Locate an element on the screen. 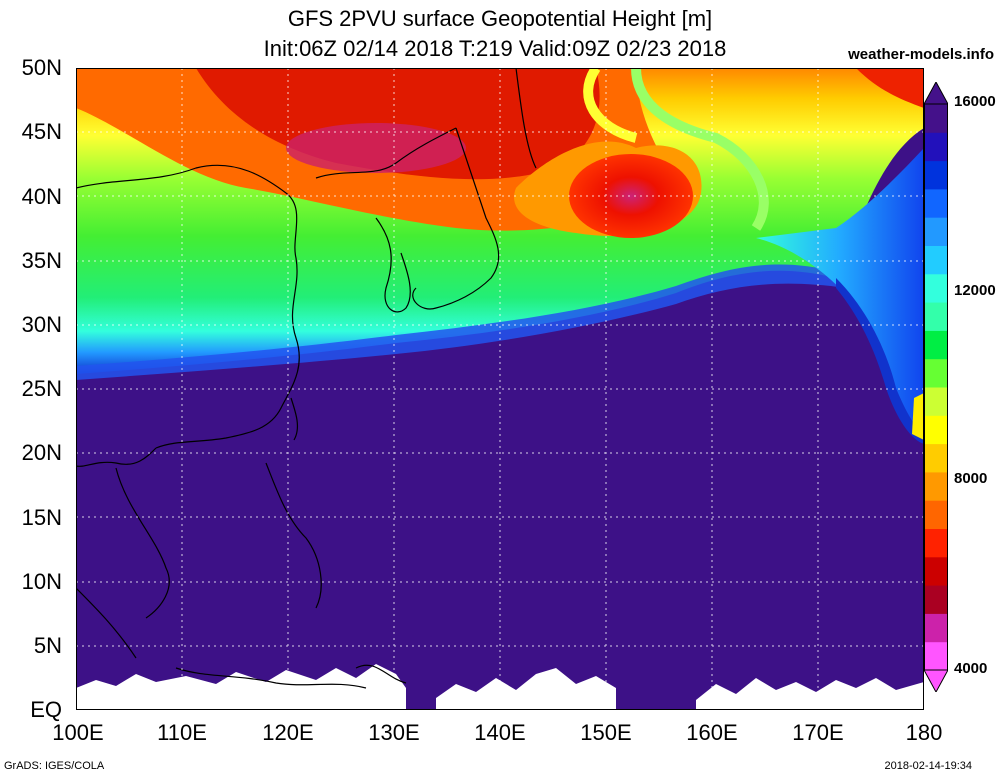 The height and width of the screenshot is (779, 1000). lat-label-20n: 20N is located at coordinates (41, 452).